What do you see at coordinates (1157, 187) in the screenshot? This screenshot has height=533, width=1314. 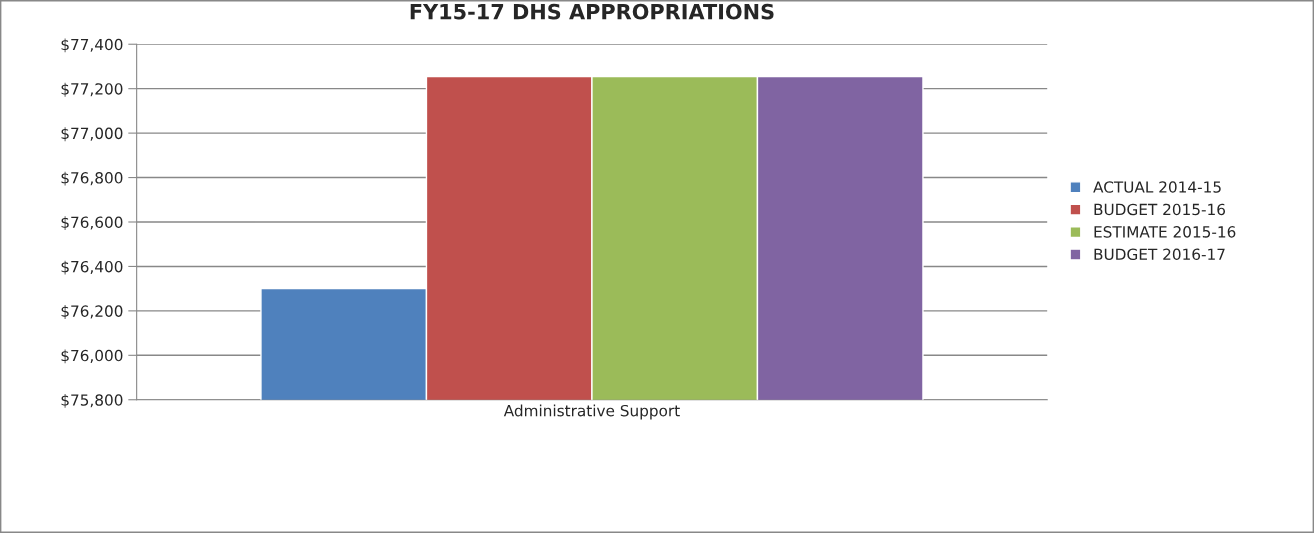 I see `legend-label: ACTUAL 2014-15` at bounding box center [1157, 187].